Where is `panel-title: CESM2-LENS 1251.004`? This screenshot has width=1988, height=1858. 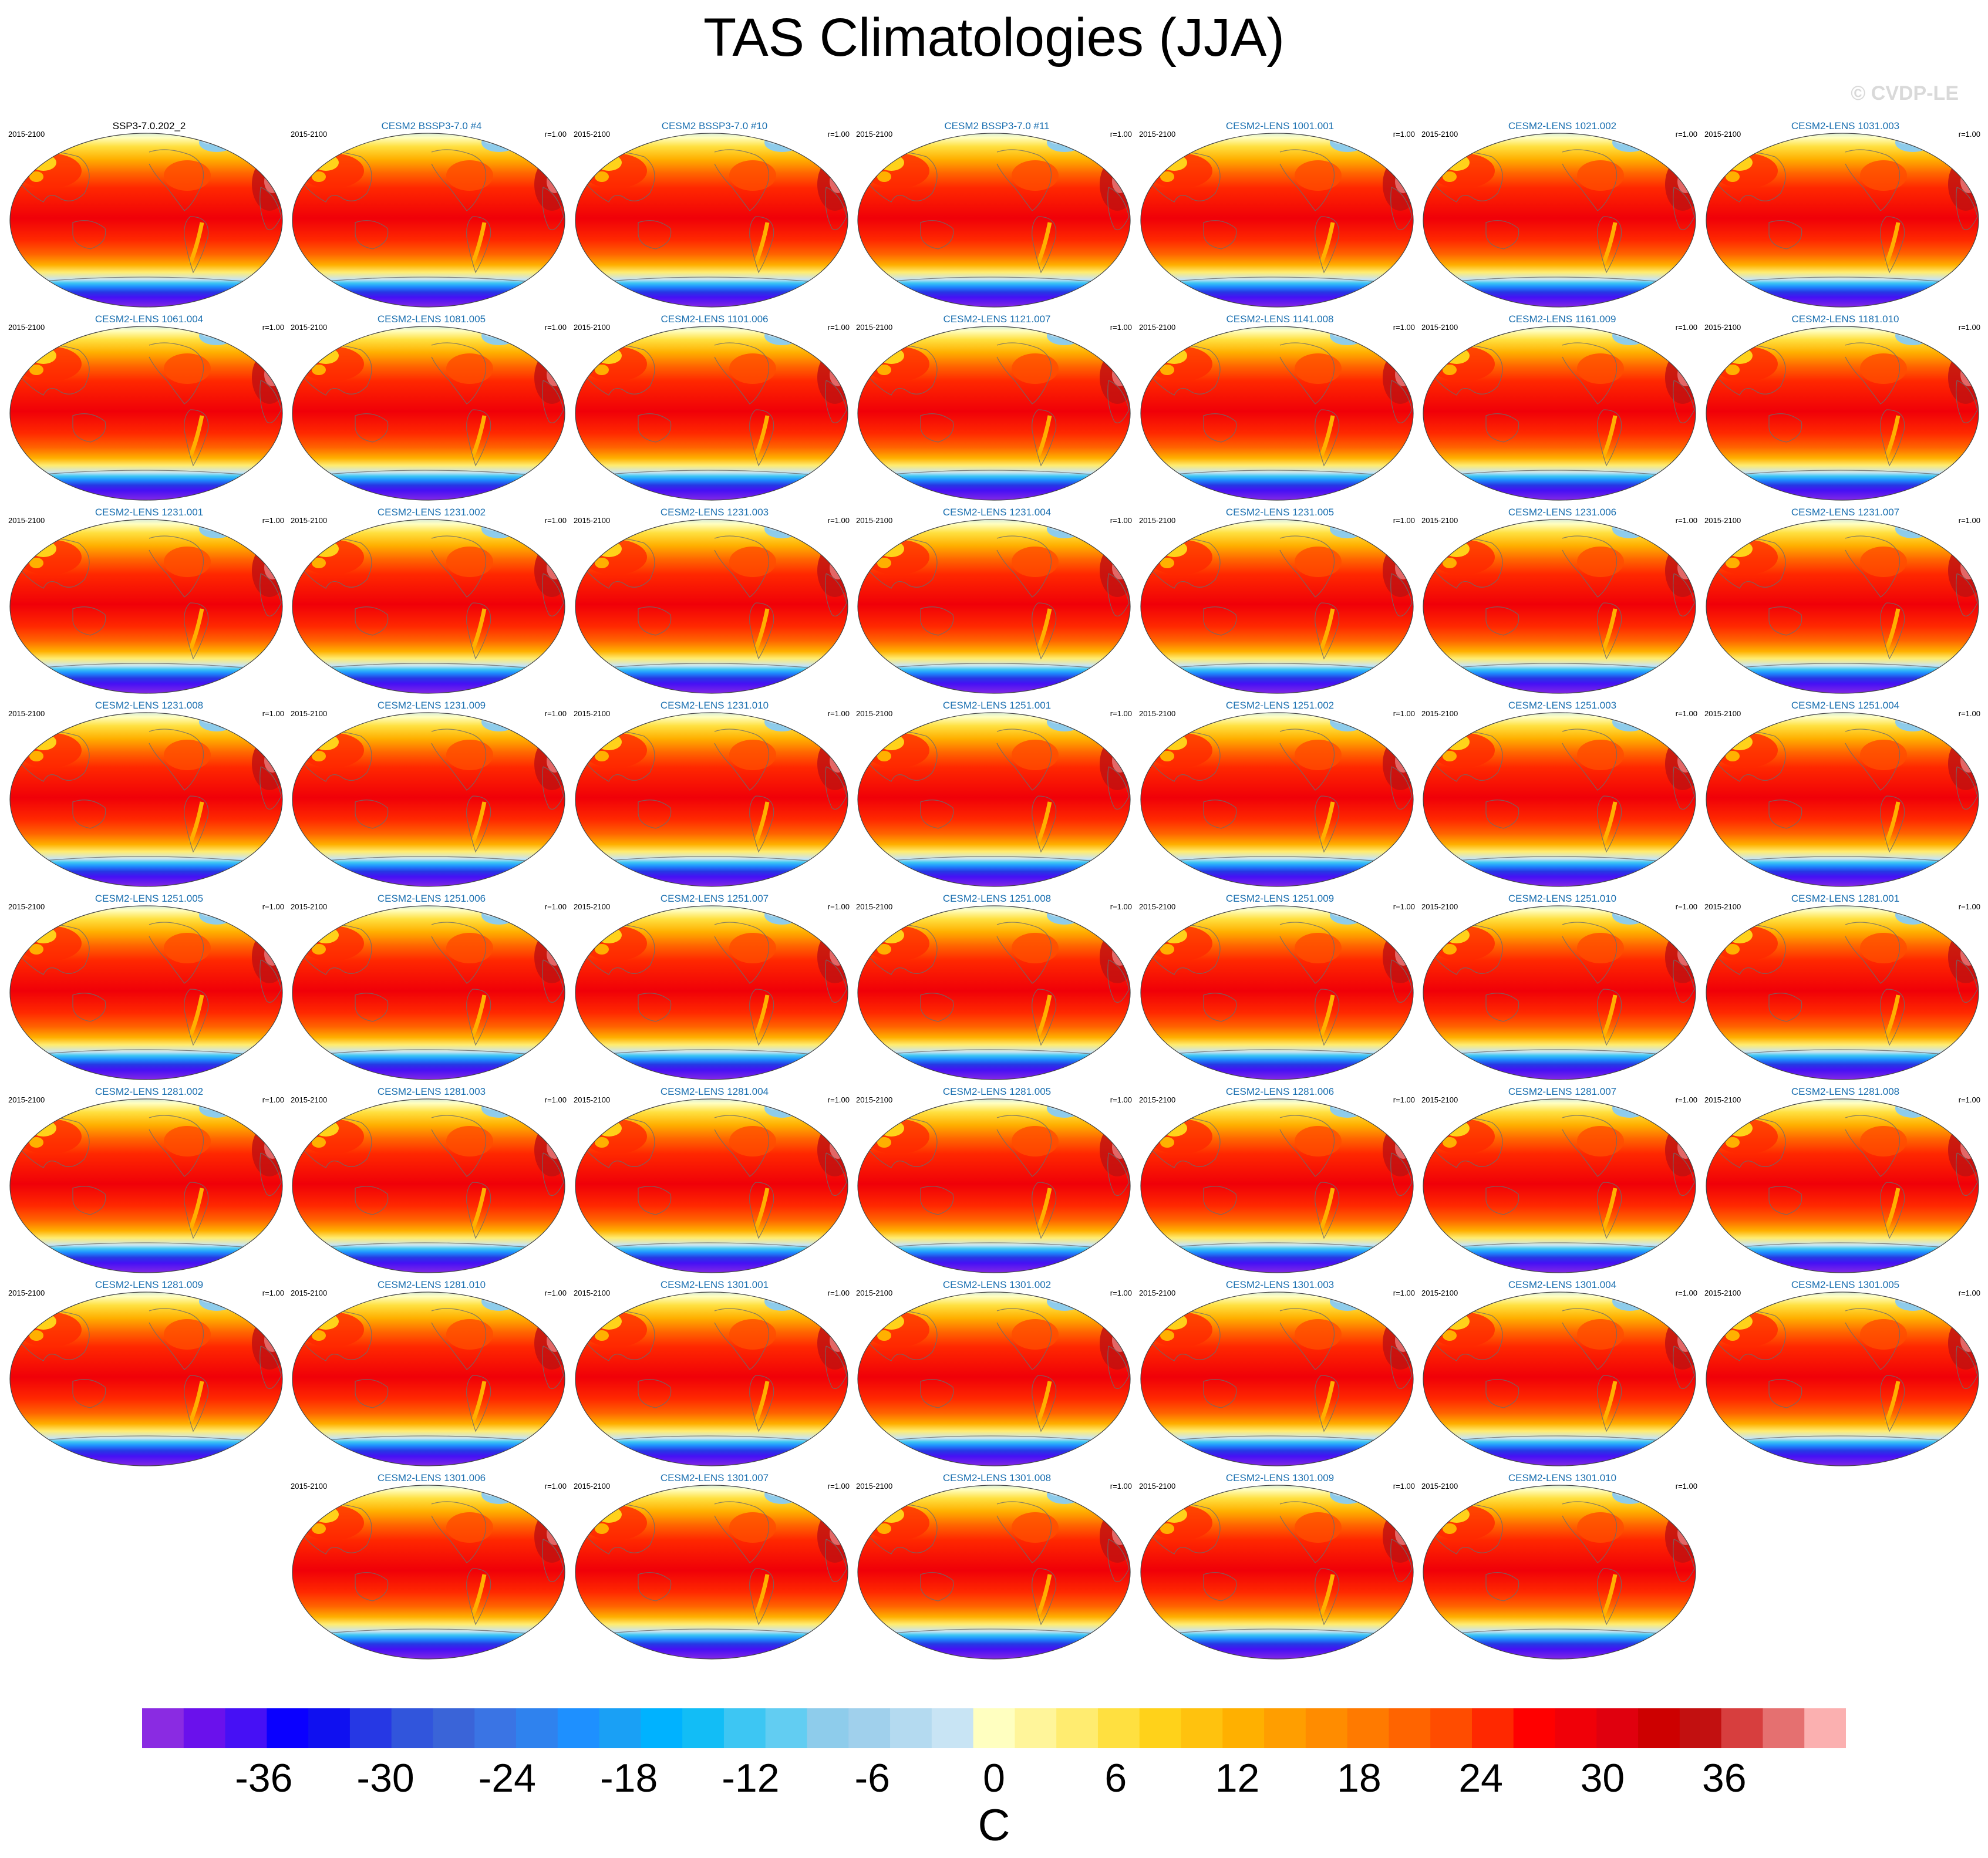 panel-title: CESM2-LENS 1251.004 is located at coordinates (1846, 705).